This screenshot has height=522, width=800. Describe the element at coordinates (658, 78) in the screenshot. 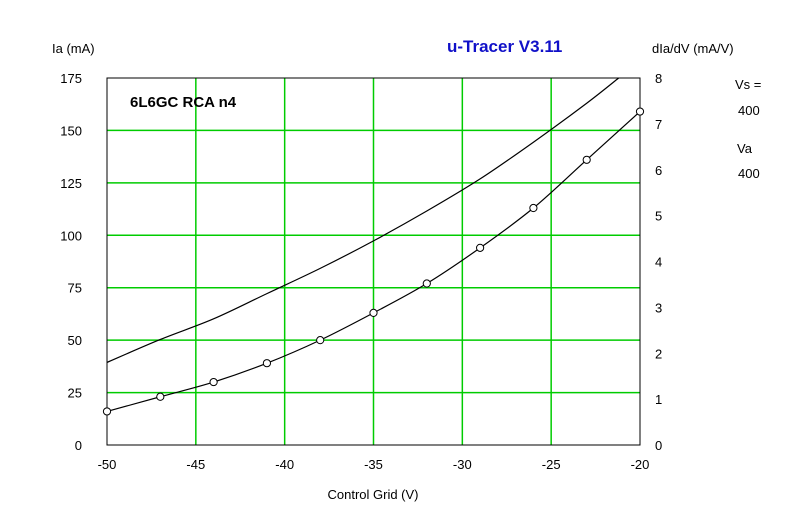

I see `y2-tick-label: 8` at that location.